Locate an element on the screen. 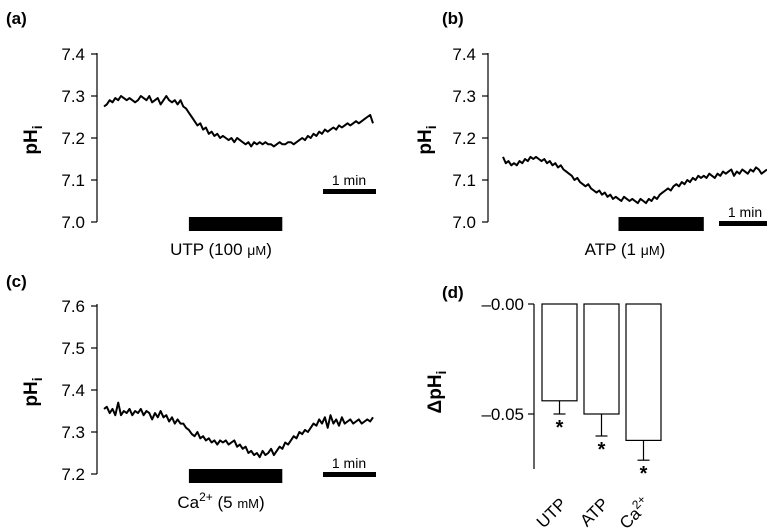 Image resolution: width=767 pixels, height=529 pixels. panel-a-scale-bar is located at coordinates (349, 191).